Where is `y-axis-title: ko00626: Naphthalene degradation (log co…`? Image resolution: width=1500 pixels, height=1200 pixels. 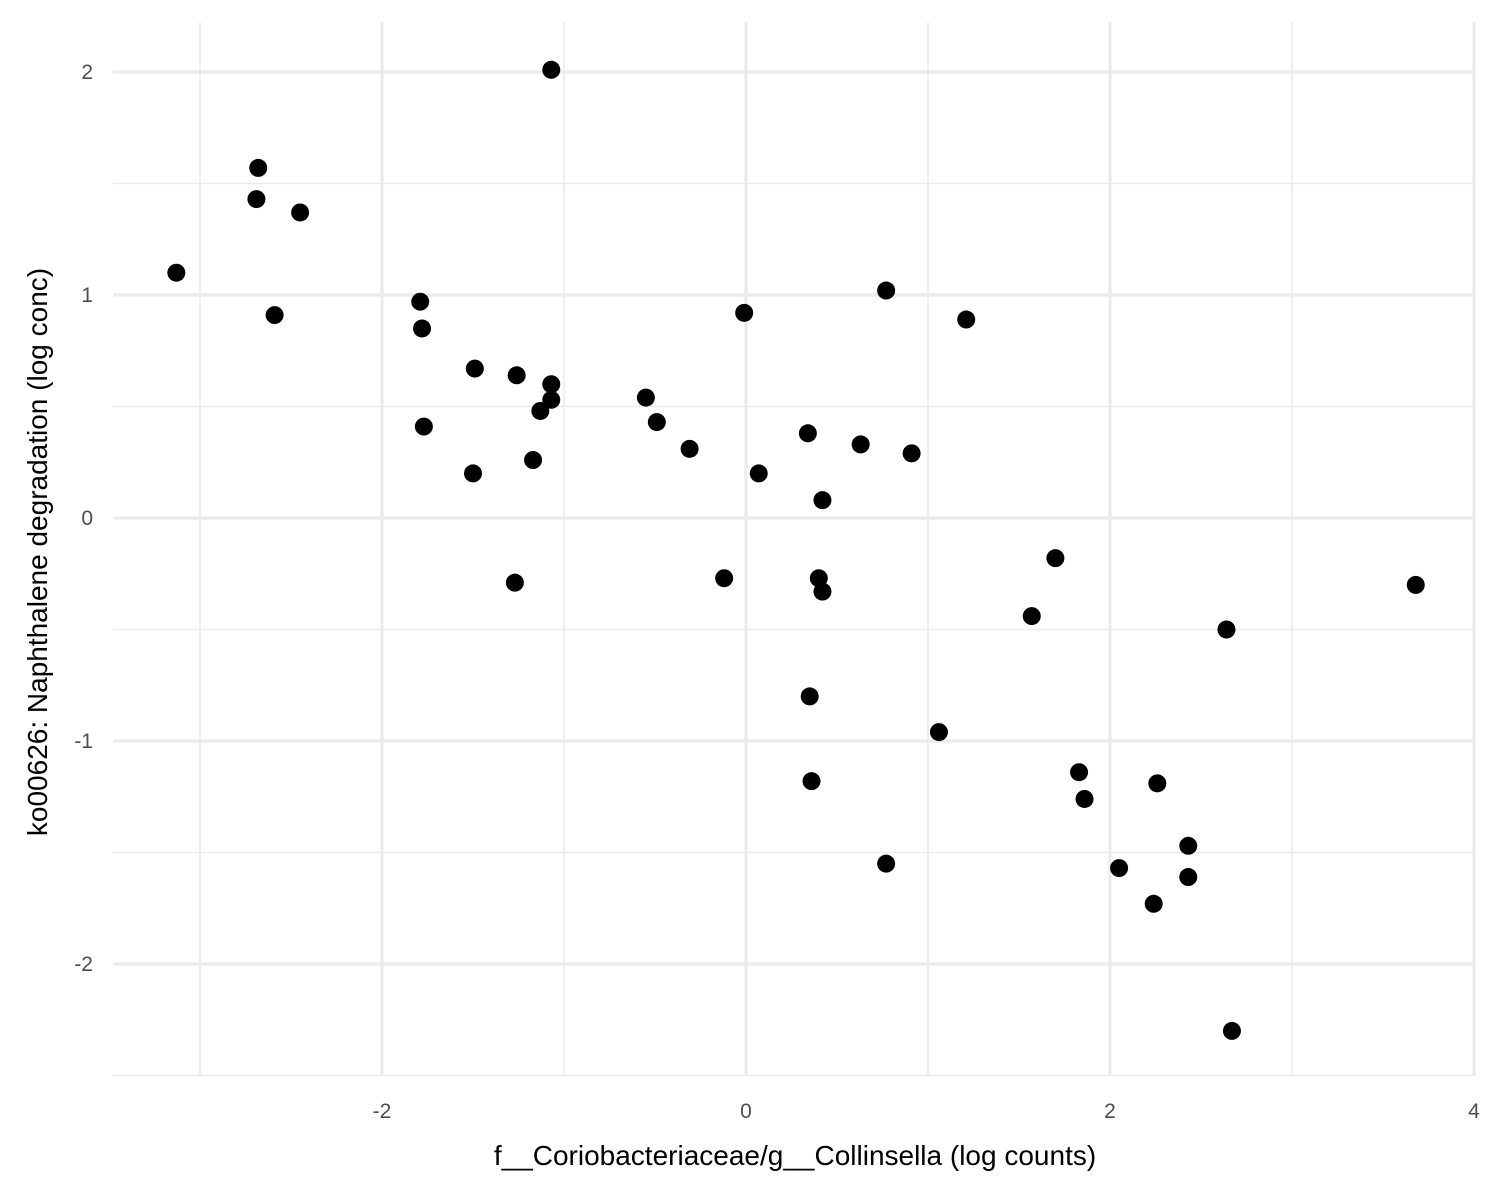 y-axis-title: ko00626: Naphthalene degradation (log co… is located at coordinates (37, 552).